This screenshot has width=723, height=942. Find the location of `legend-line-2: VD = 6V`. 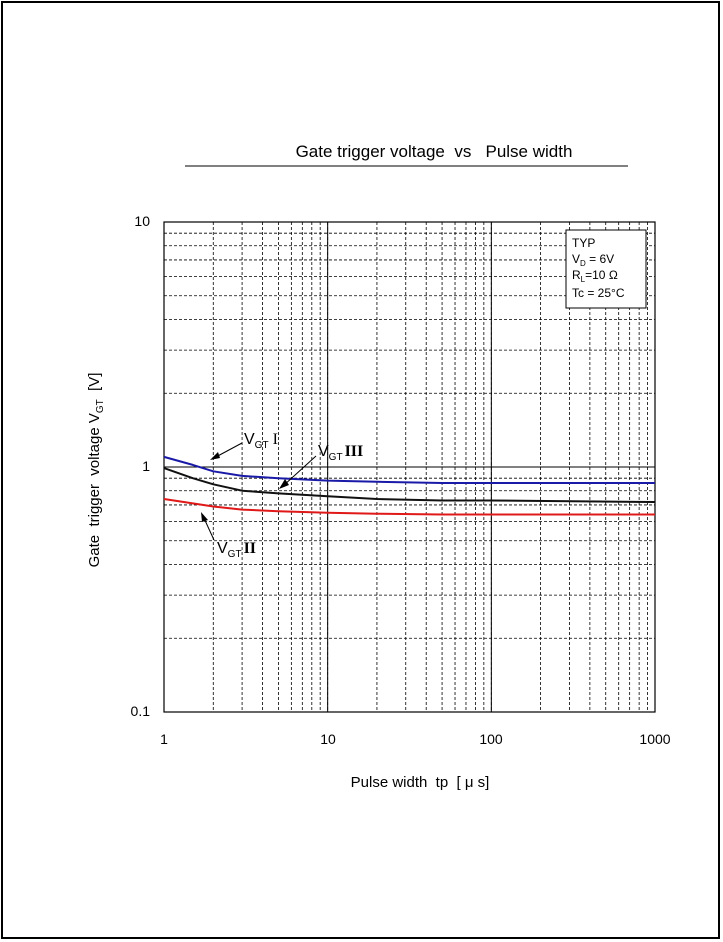

legend-line-2: VD = 6V is located at coordinates (593, 260).